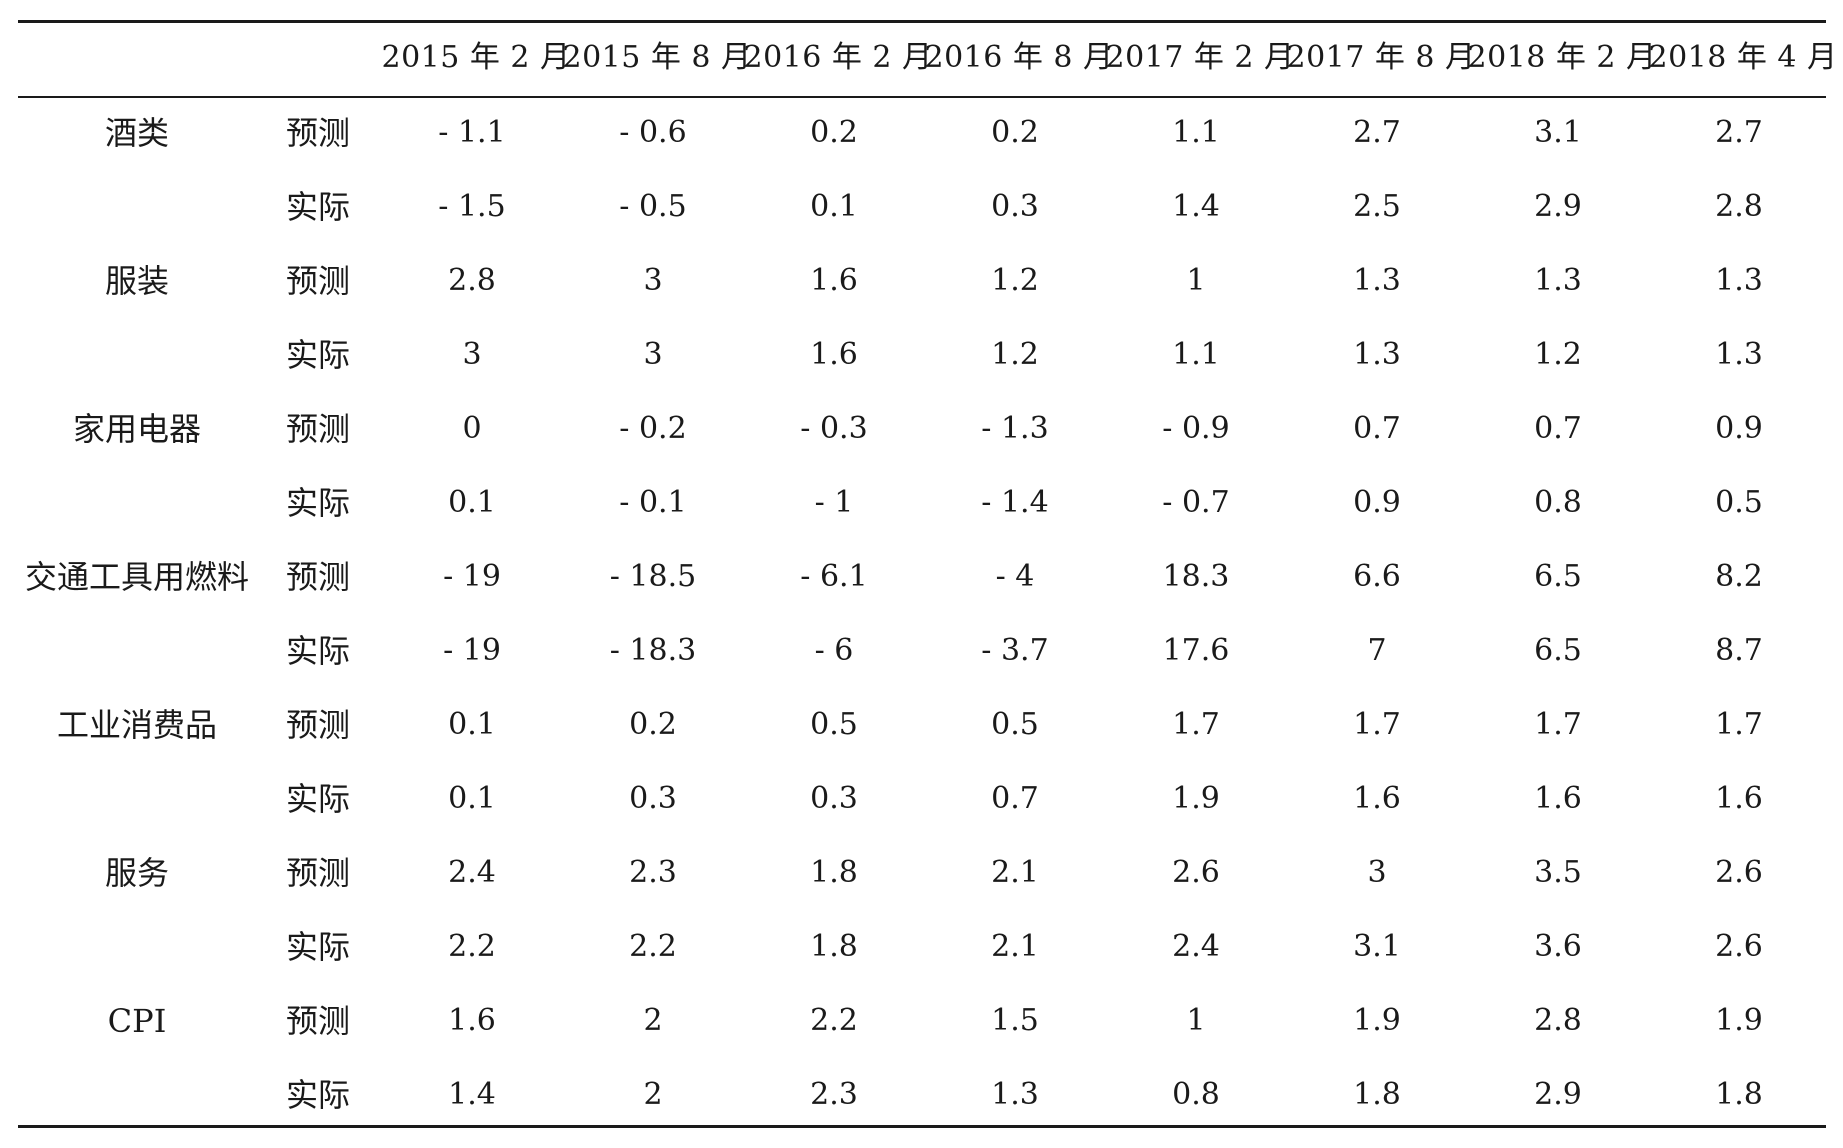 Image resolution: width=1843 pixels, height=1148 pixels. What do you see at coordinates (472, 280) in the screenshot?
I see `table-cell: 2.8` at bounding box center [472, 280].